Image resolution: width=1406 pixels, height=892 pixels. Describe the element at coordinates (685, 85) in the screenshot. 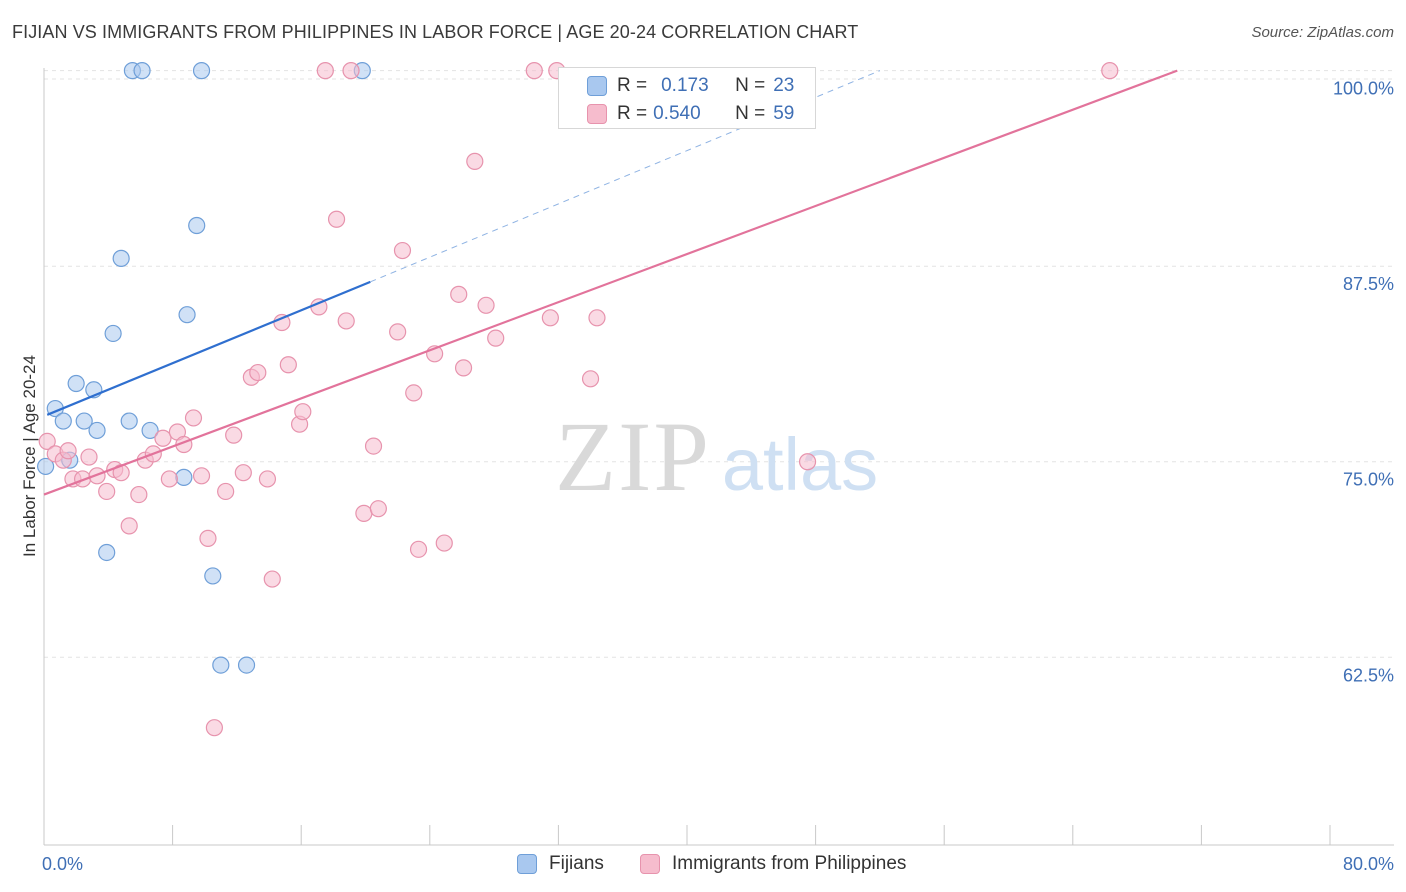

I see `r-value: 0.173` at that location.